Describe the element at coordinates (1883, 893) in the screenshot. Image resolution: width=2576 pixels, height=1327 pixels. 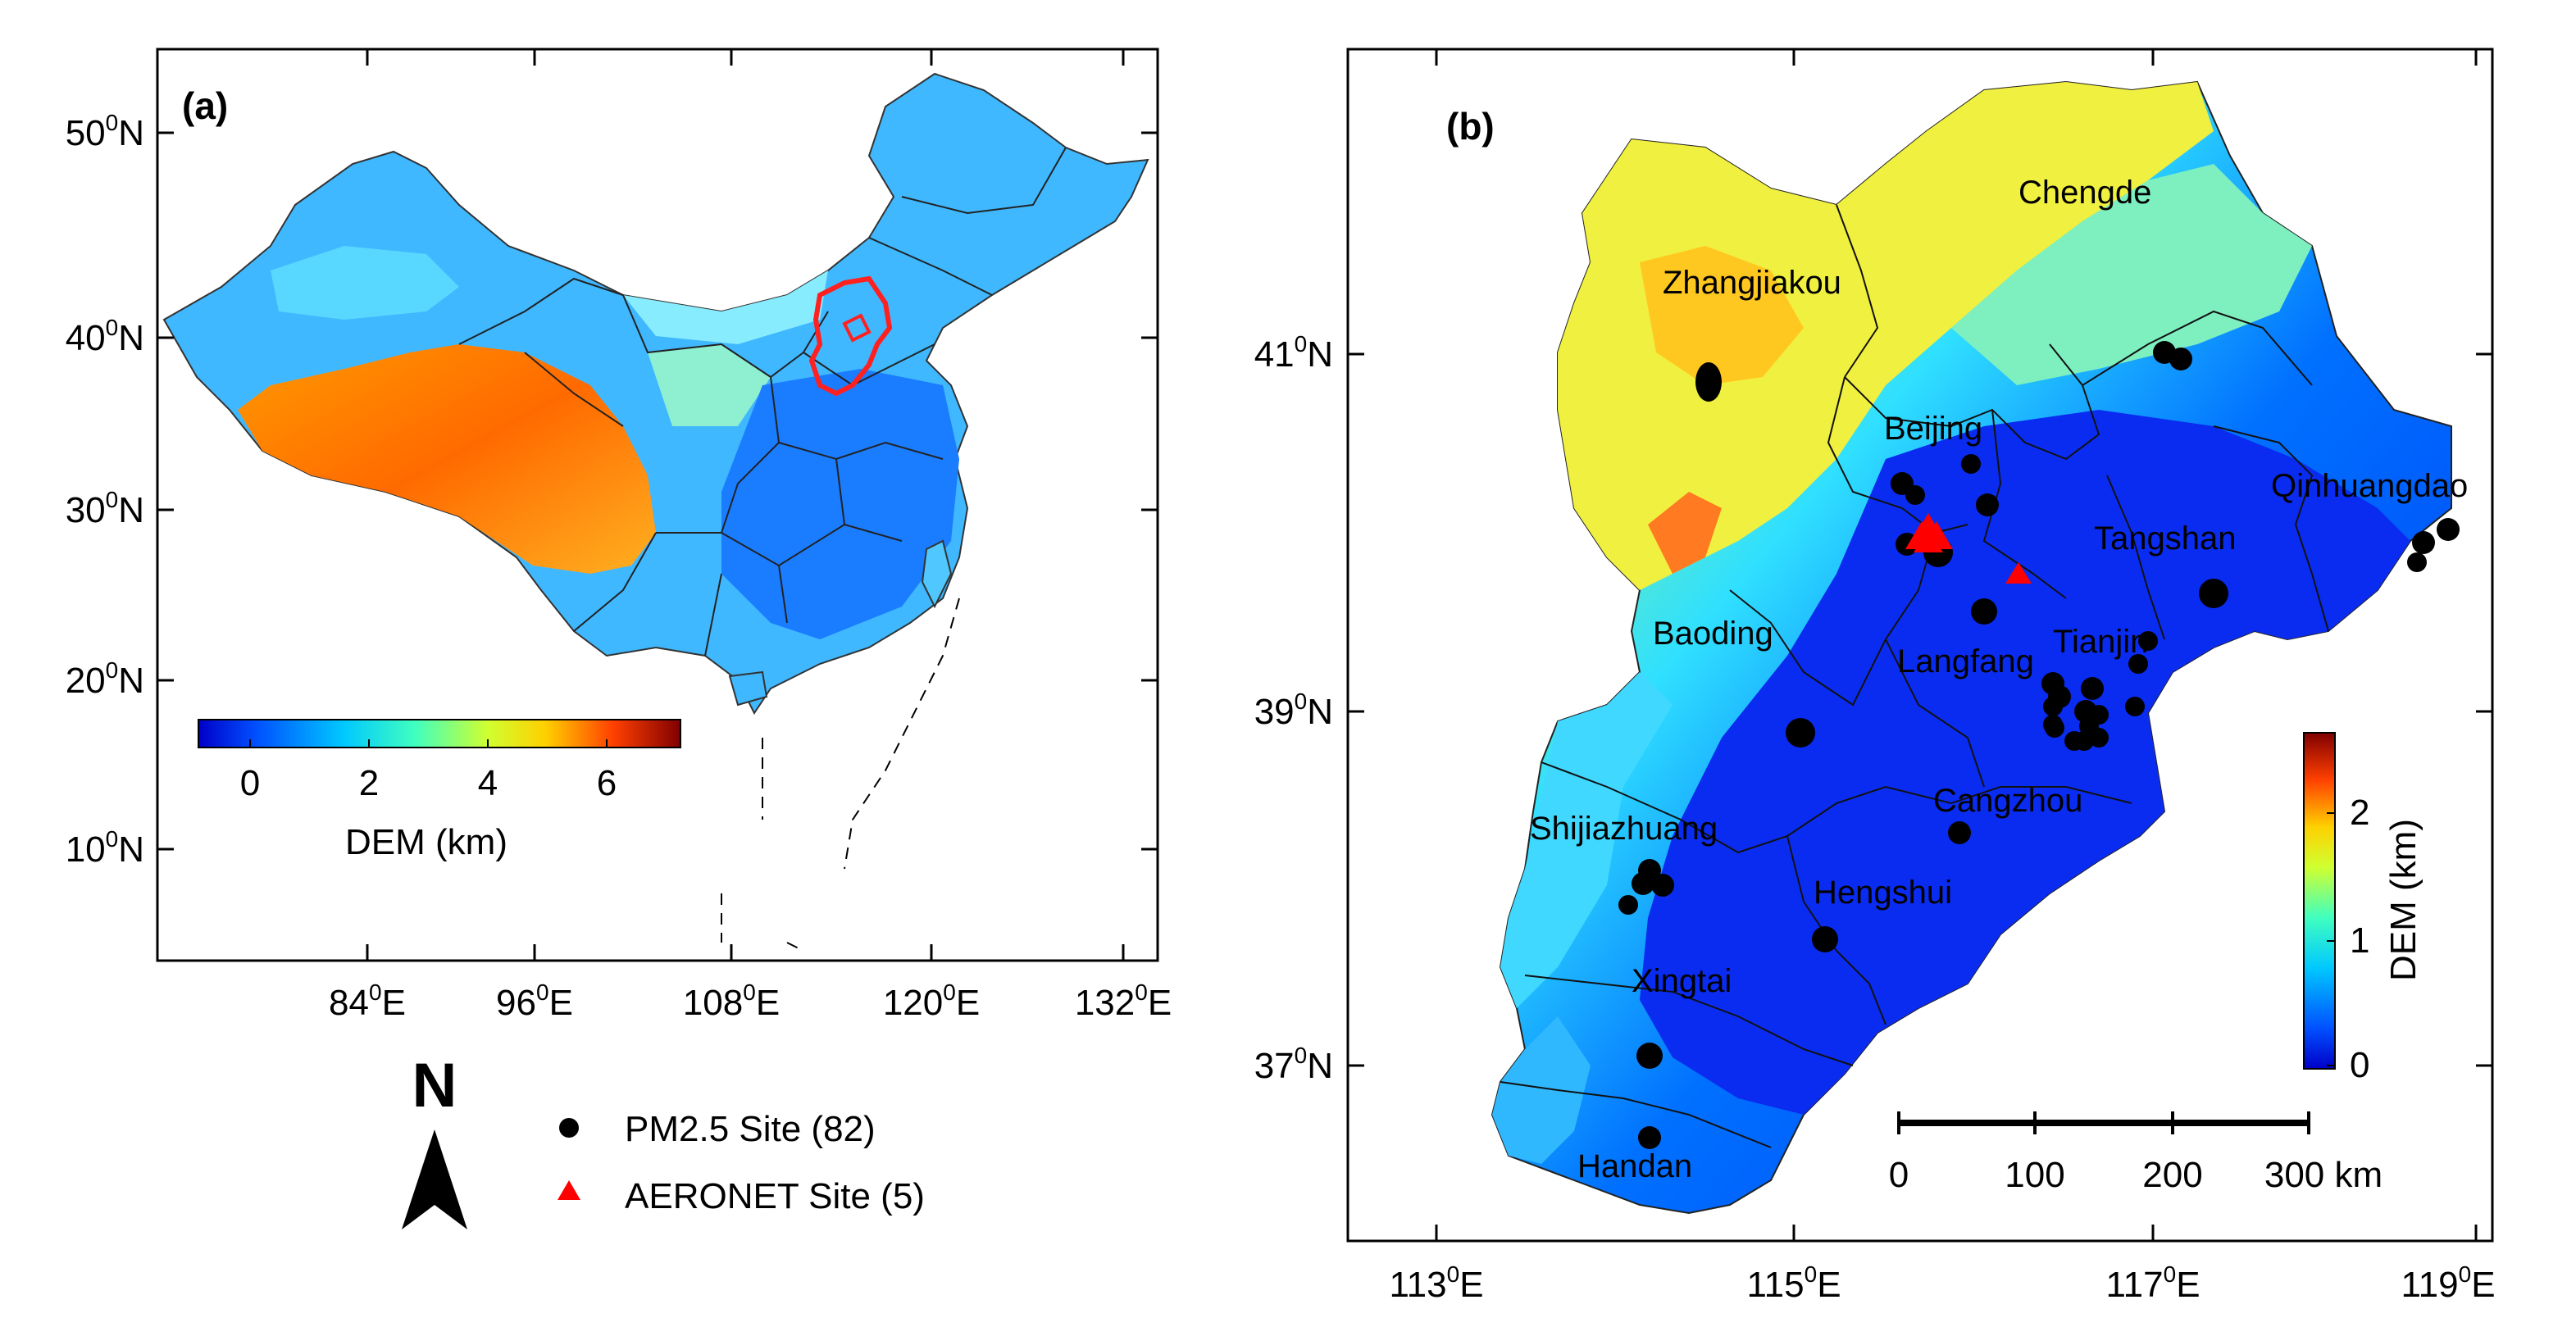
I see `city-label-hengshui: Hengshui` at that location.